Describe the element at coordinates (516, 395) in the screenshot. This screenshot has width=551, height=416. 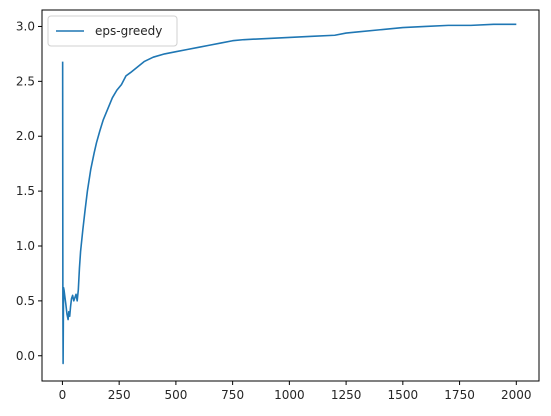
I see `x-tick-label: 2000` at that location.